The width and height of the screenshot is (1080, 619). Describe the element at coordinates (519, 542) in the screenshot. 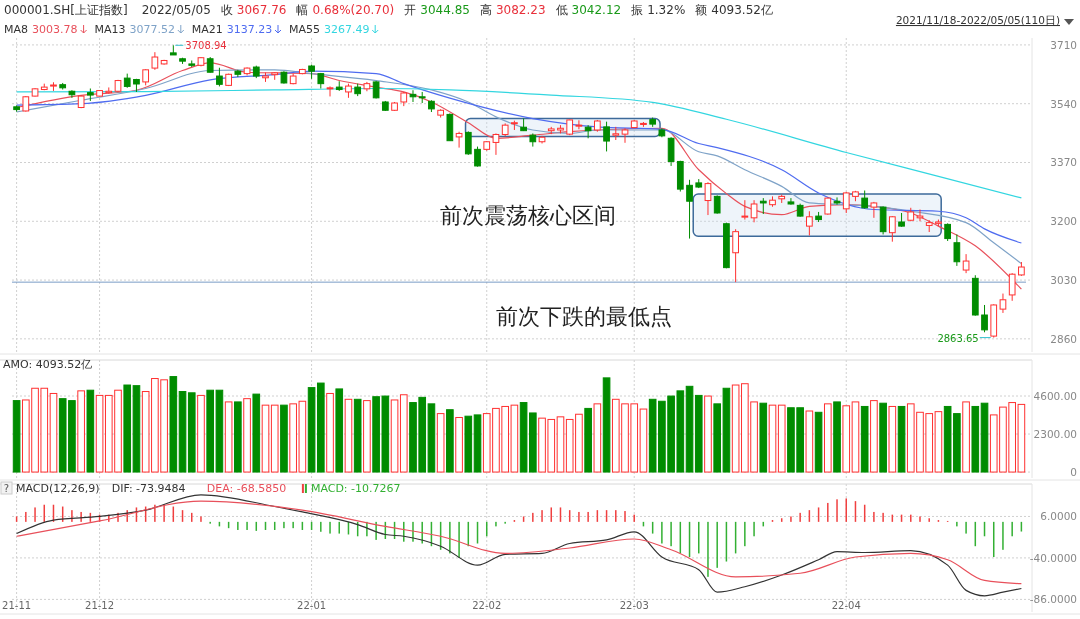

I see `line-series` at that location.